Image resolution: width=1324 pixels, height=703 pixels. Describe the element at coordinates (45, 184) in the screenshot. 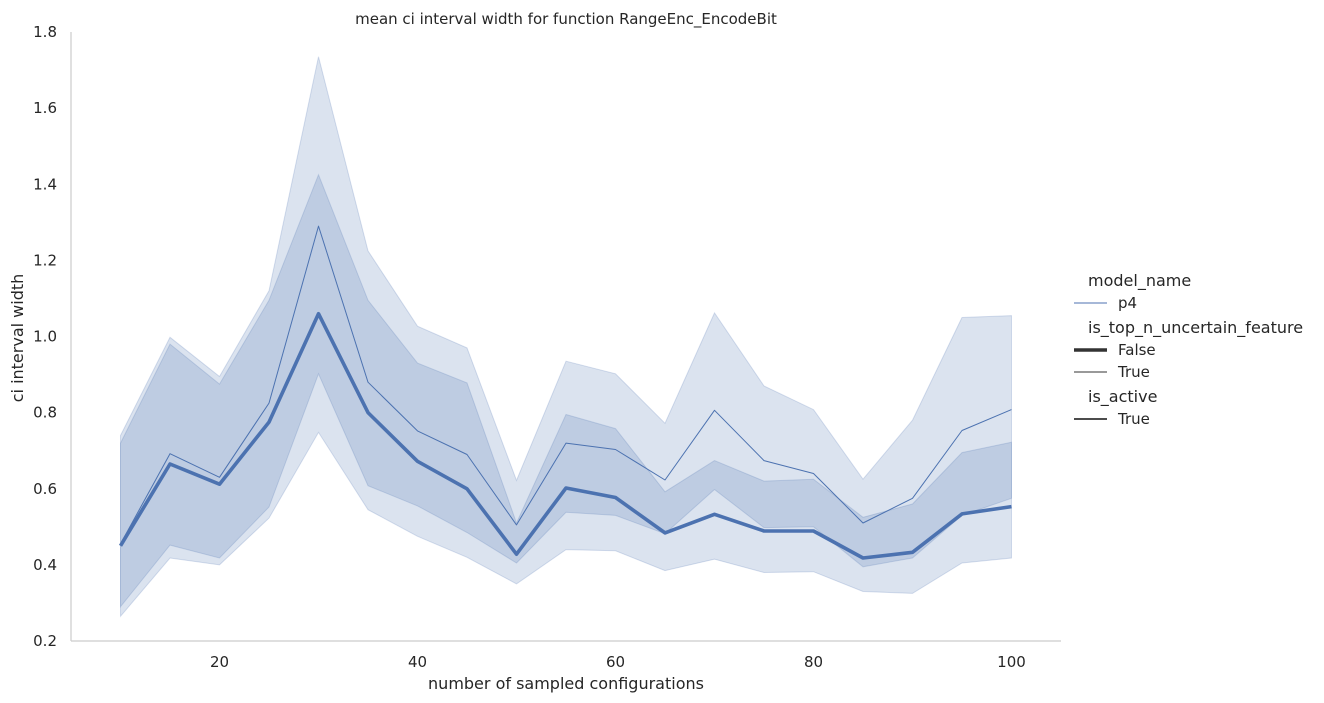

I see `y-tick-label: 1.4` at that location.